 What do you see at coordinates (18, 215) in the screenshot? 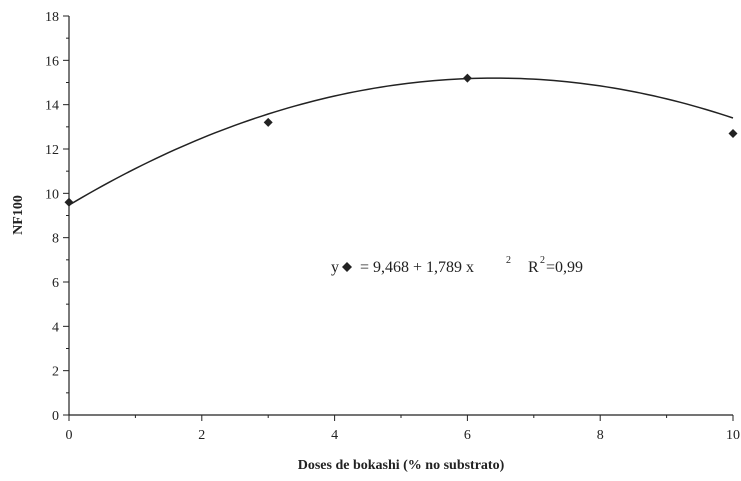
I see `y-axis-title: NF100` at bounding box center [18, 215].